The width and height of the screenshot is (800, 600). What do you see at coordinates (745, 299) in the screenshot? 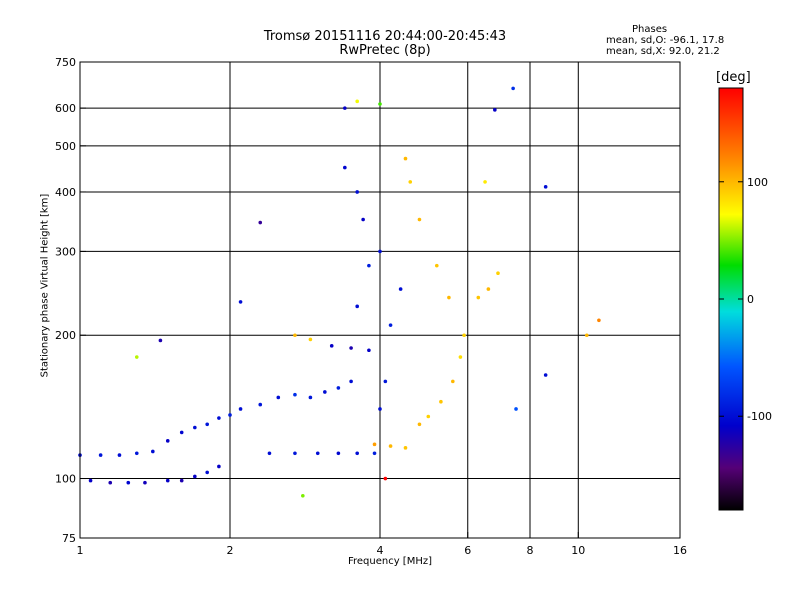
I see `colorbar: 100 0 -100` at bounding box center [745, 299].